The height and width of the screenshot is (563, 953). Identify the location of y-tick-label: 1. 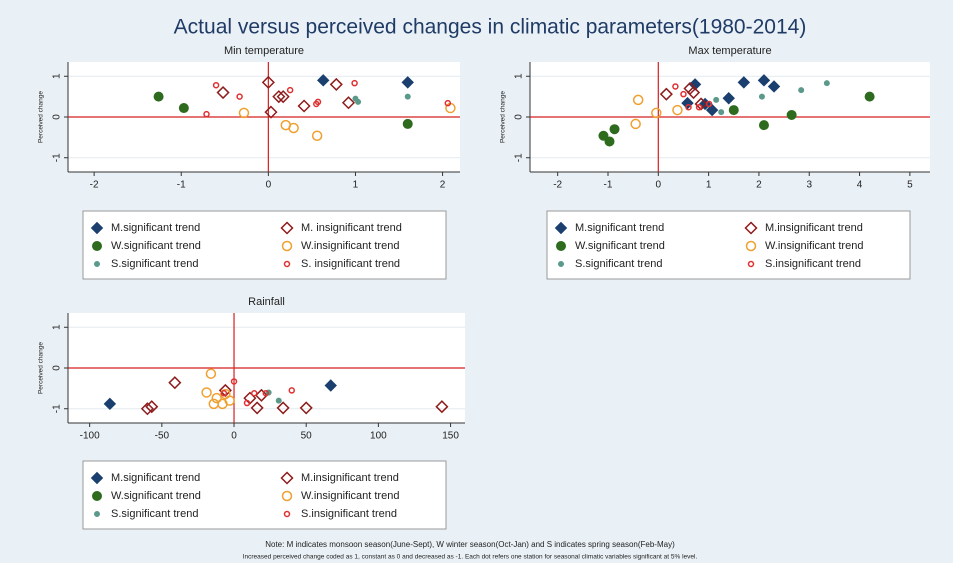
(519, 76).